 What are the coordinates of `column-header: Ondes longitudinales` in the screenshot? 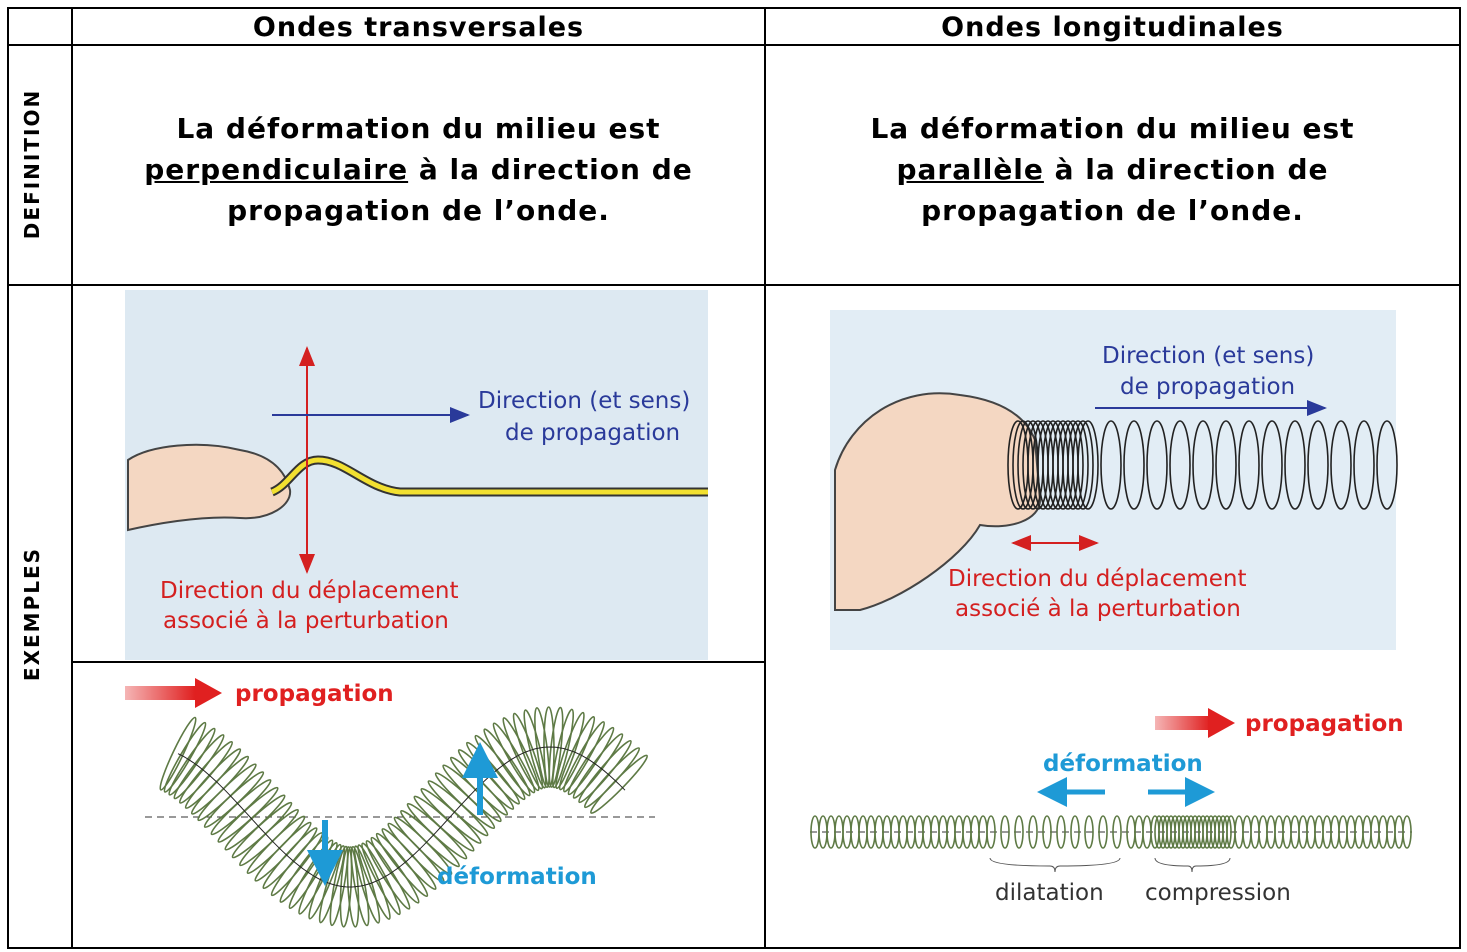 It's located at (1112, 27).